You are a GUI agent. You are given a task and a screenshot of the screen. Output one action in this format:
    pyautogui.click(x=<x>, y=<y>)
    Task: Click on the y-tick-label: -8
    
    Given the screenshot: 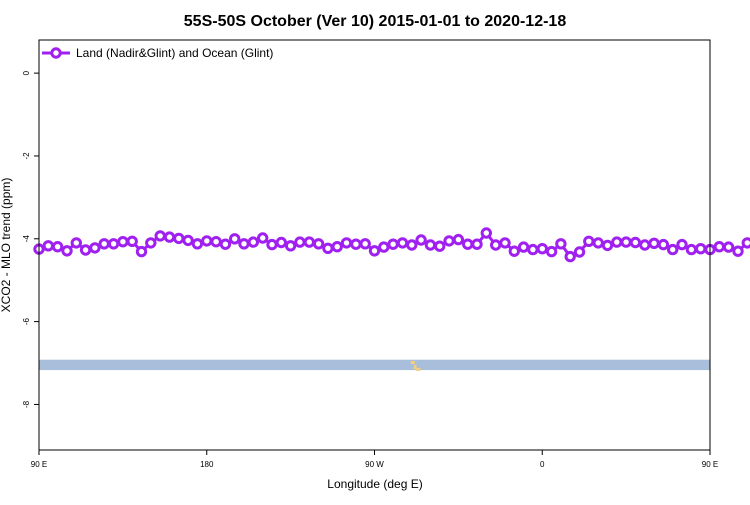 What is the action you would take?
    pyautogui.click(x=26, y=404)
    